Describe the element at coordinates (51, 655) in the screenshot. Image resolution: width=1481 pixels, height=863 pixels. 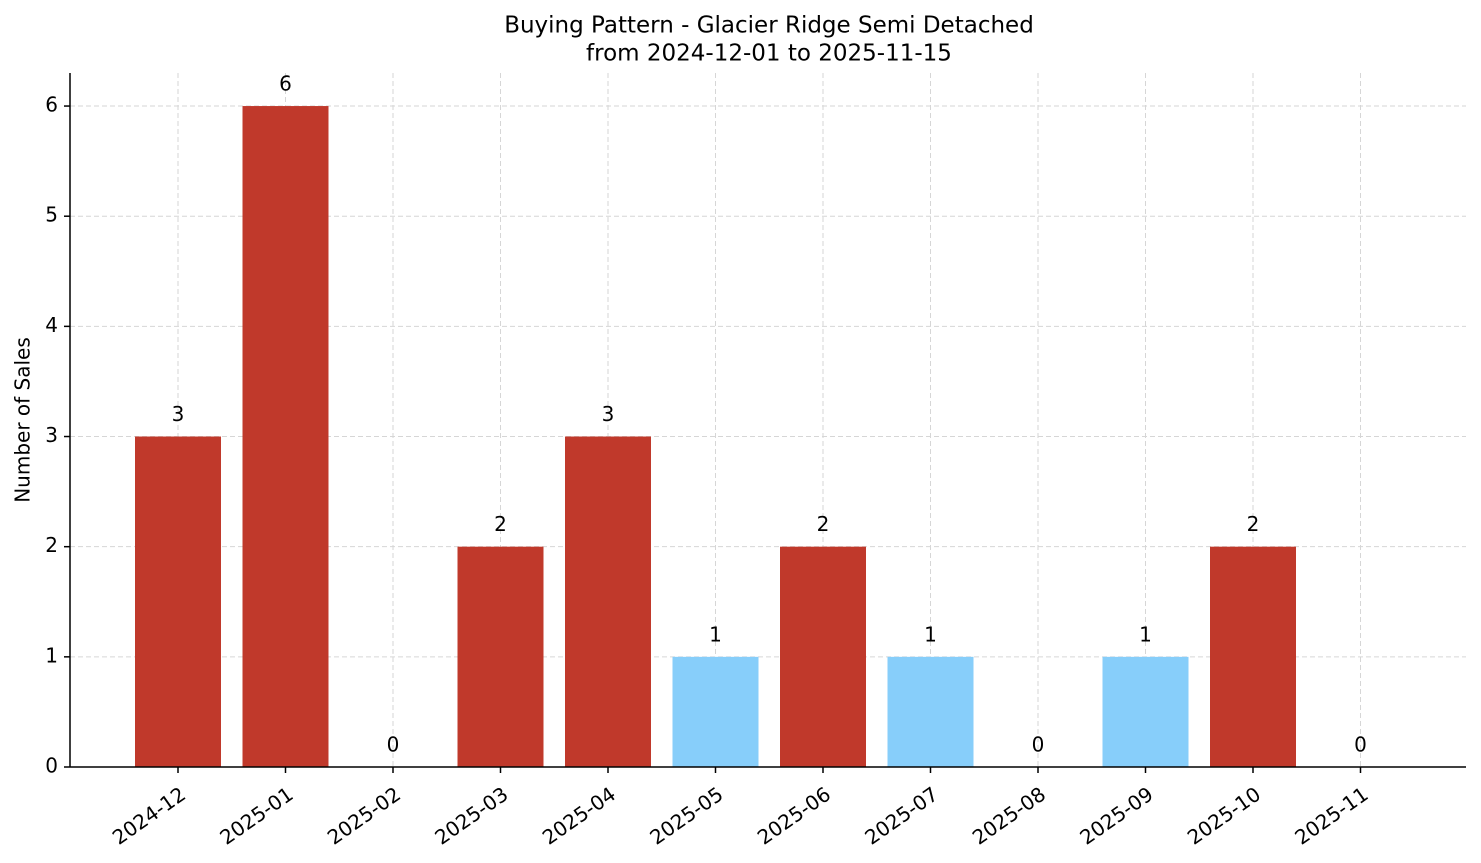
I see `y-tick-label: 1` at that location.